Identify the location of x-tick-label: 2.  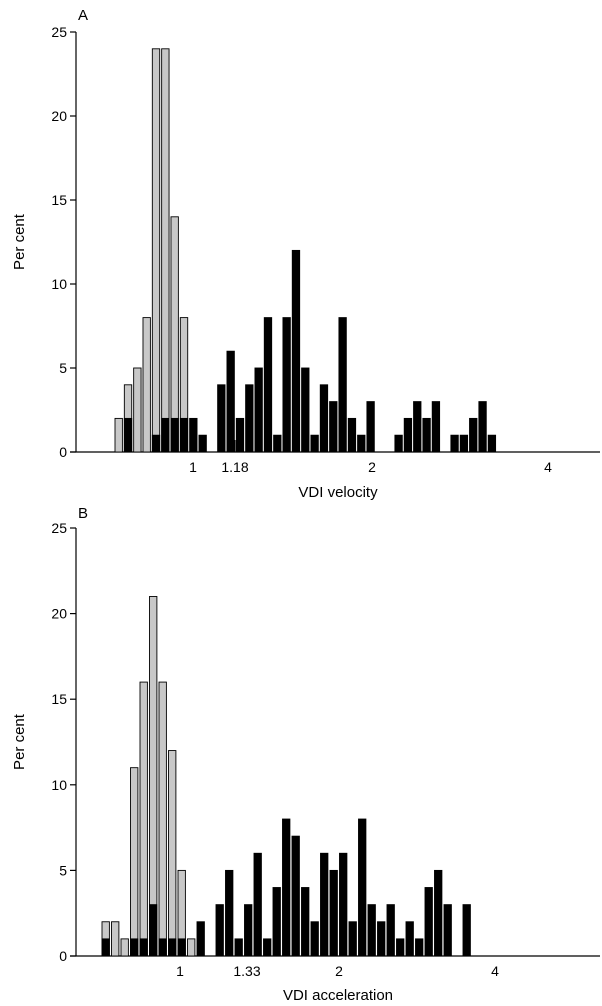
(372, 467).